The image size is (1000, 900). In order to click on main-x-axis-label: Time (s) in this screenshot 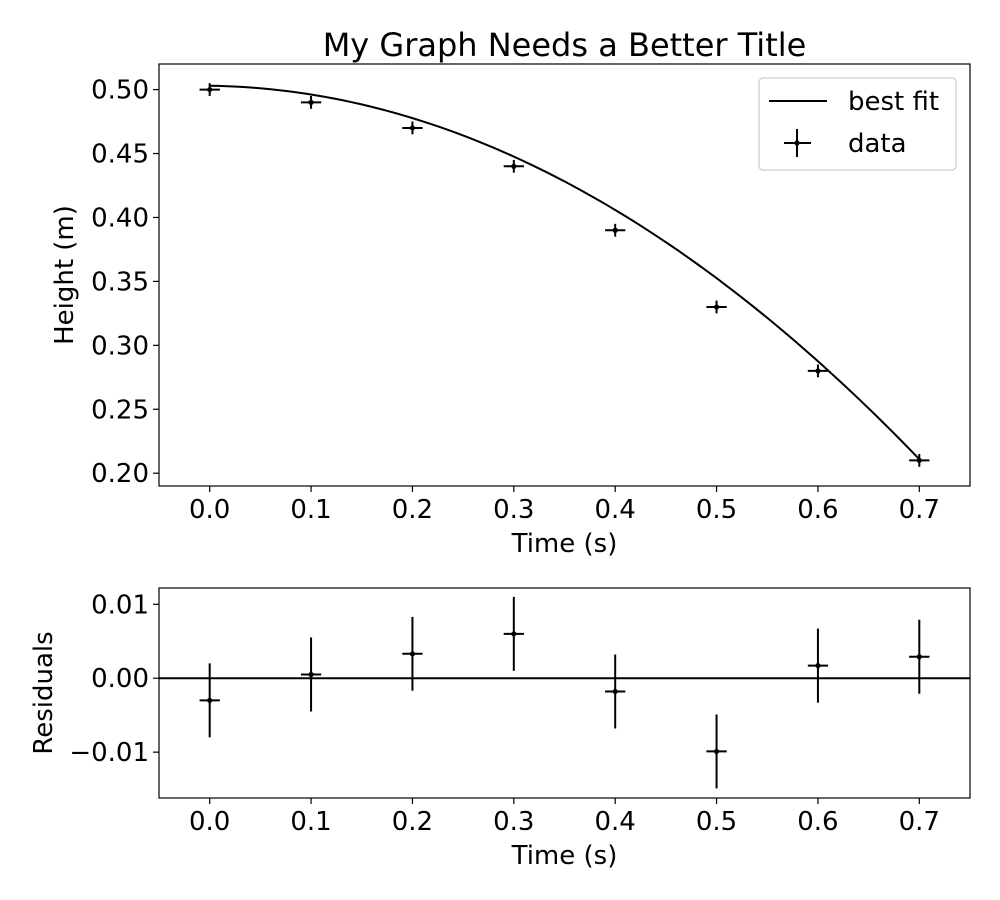, I will do `click(564, 544)`.